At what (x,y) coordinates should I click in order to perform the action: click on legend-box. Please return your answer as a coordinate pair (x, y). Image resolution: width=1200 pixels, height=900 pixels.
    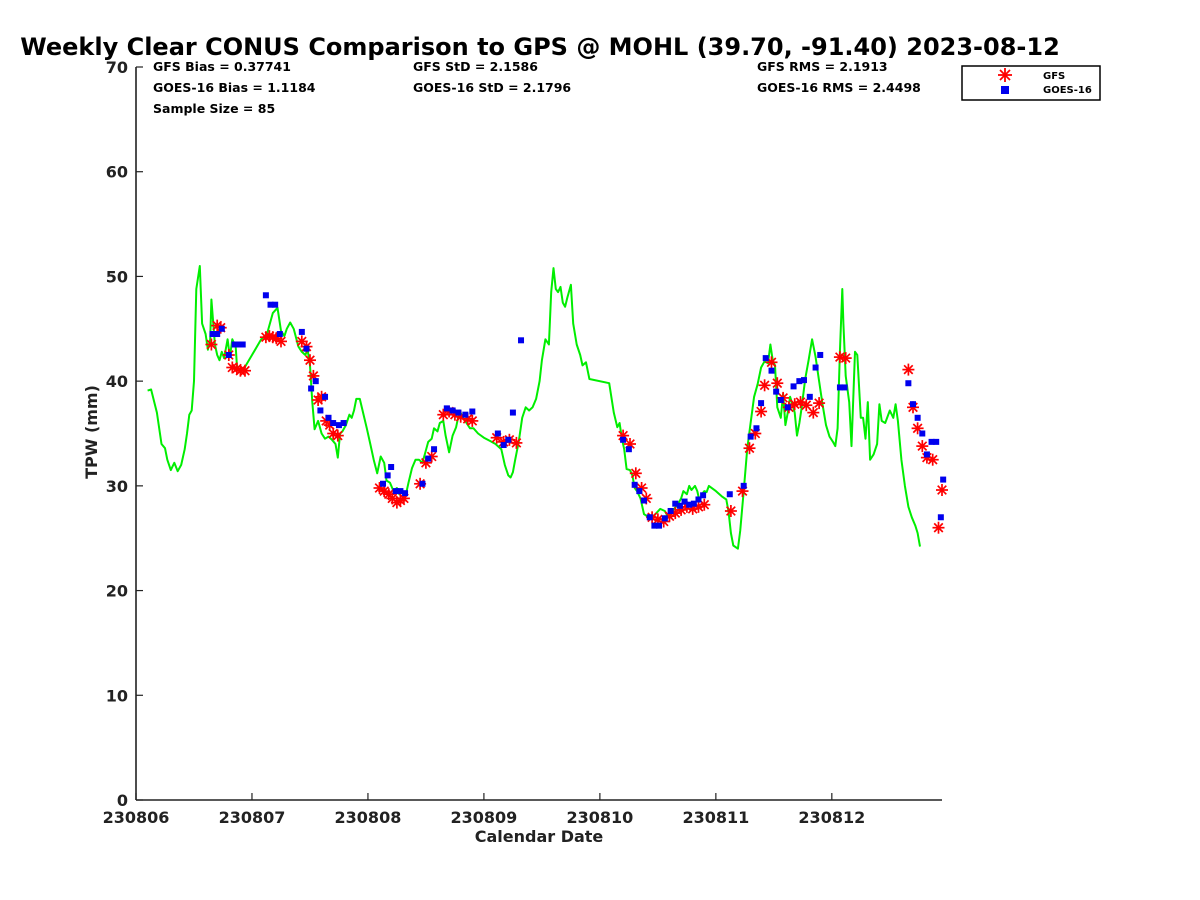
    Looking at the image, I should click on (1031, 83).